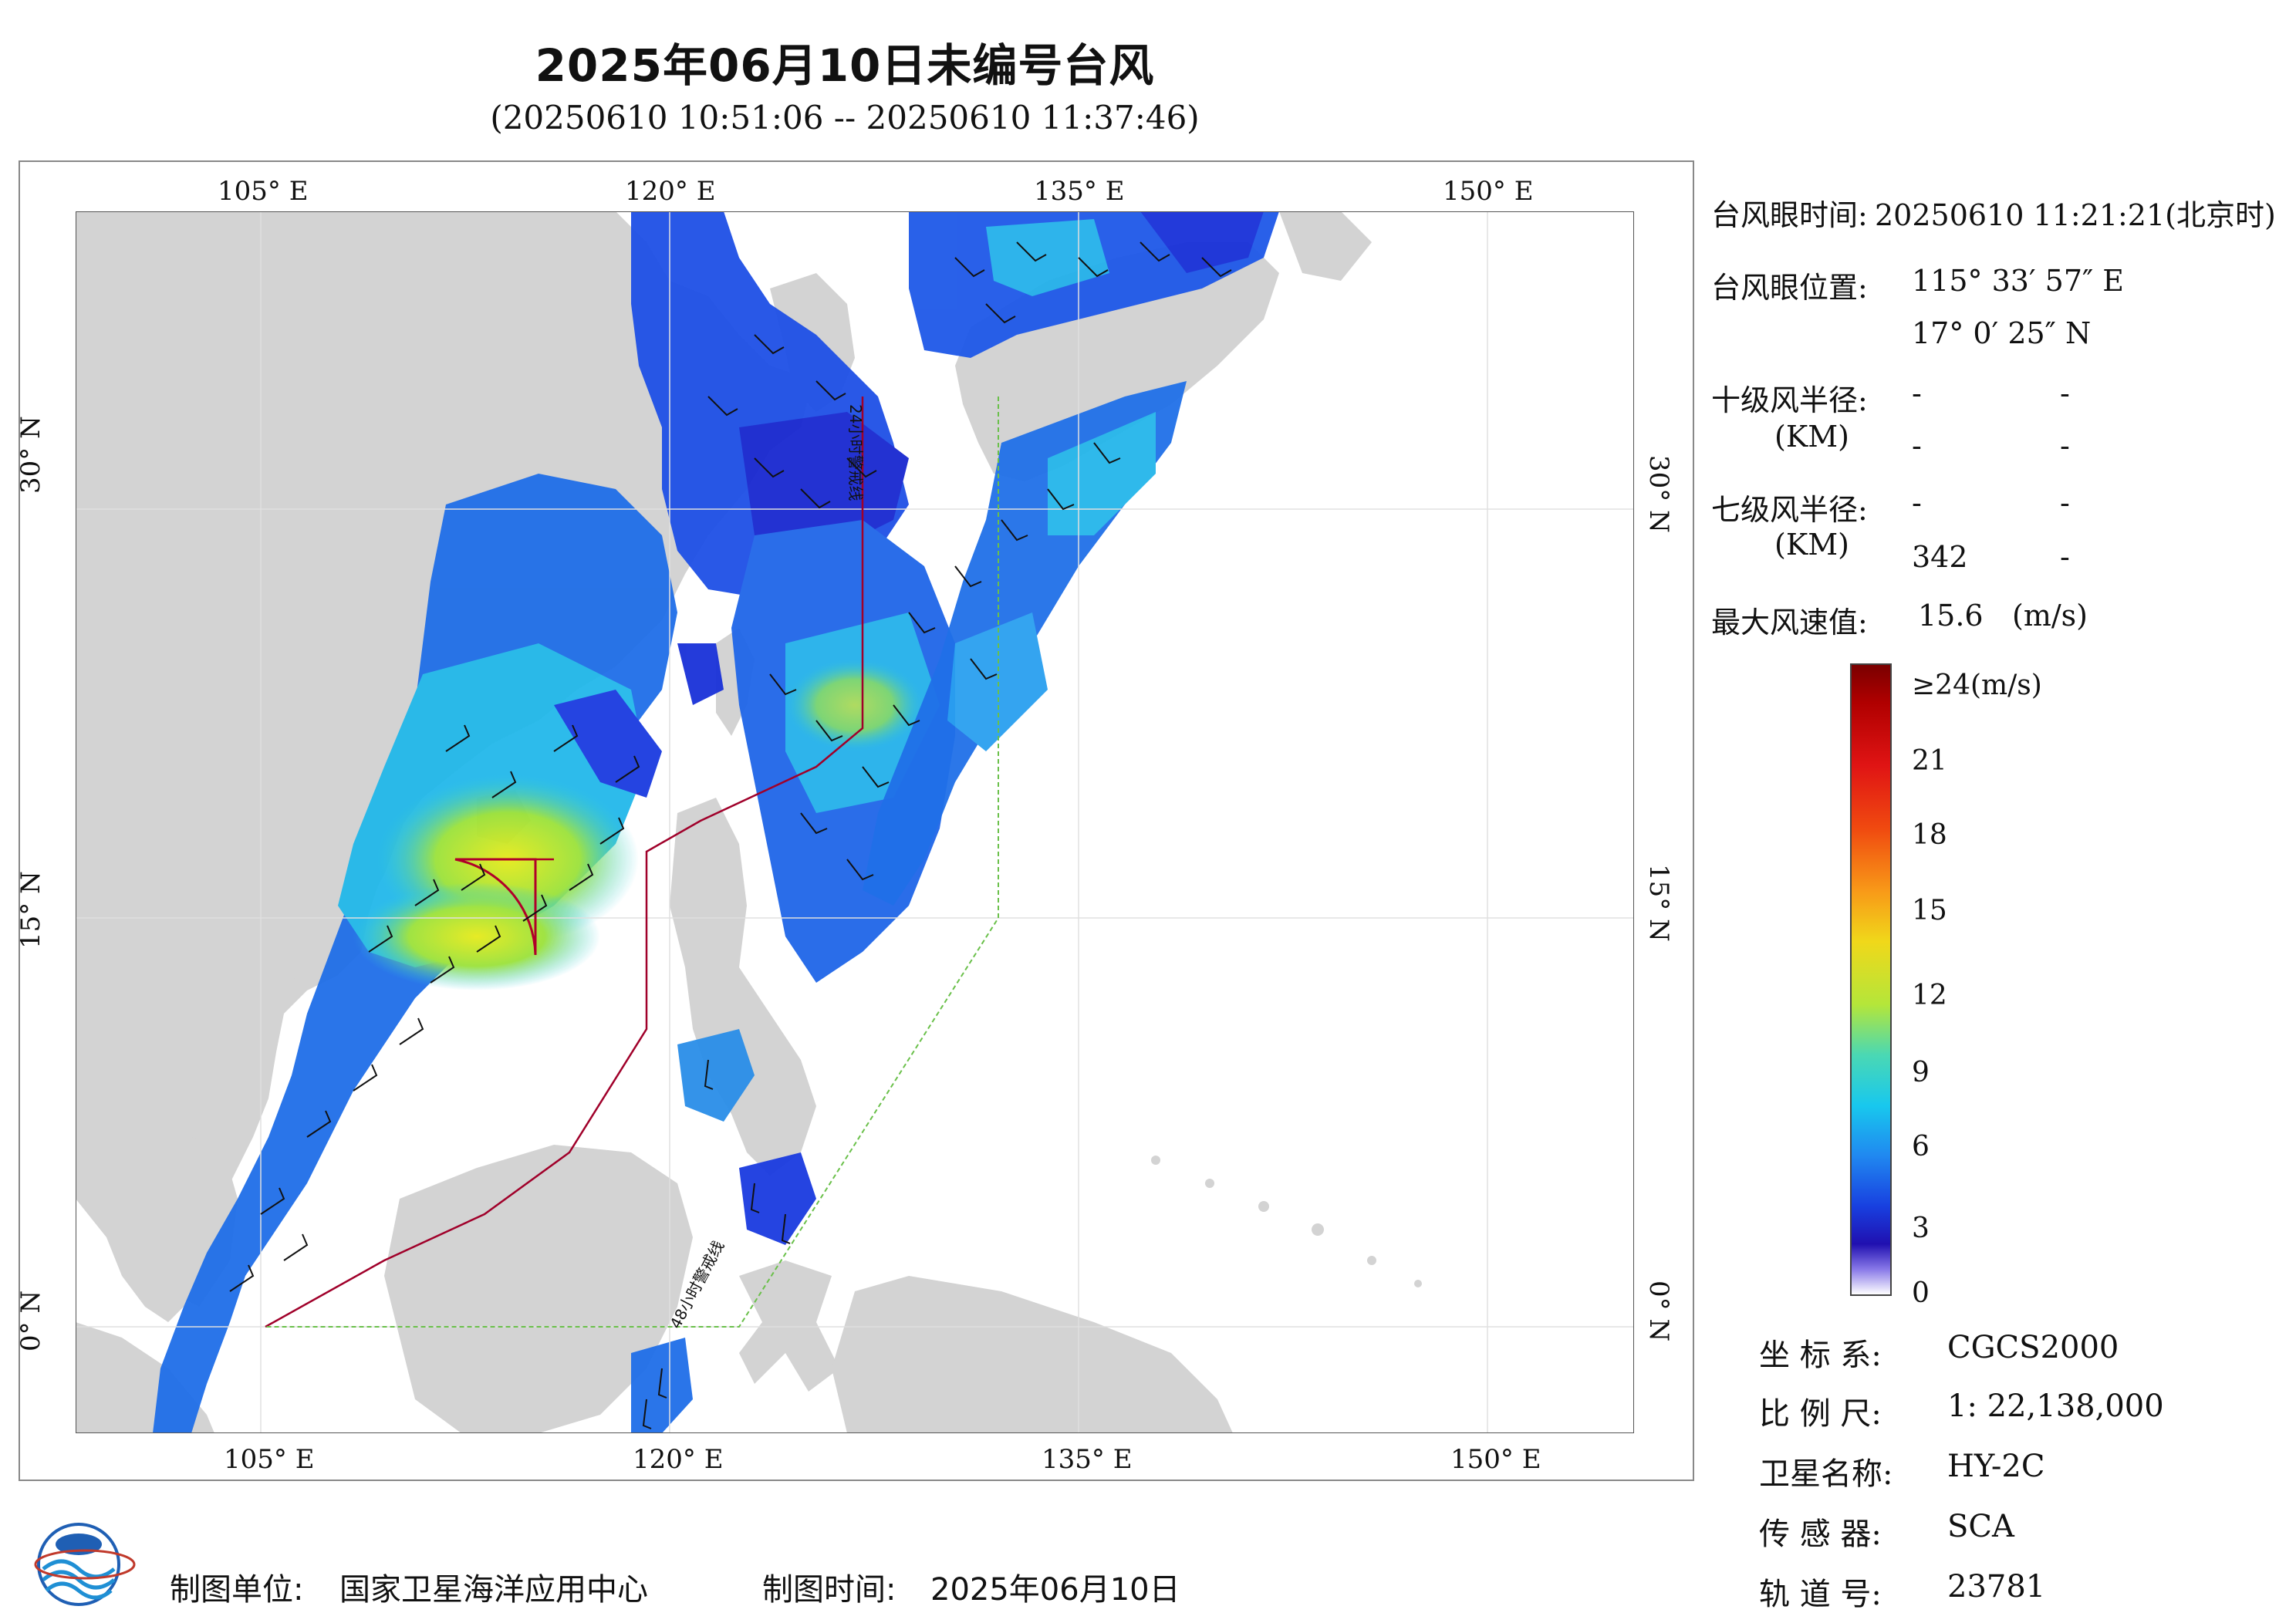  Describe the element at coordinates (1811, 437) in the screenshot. I see `r10-unit: (KM)` at that location.